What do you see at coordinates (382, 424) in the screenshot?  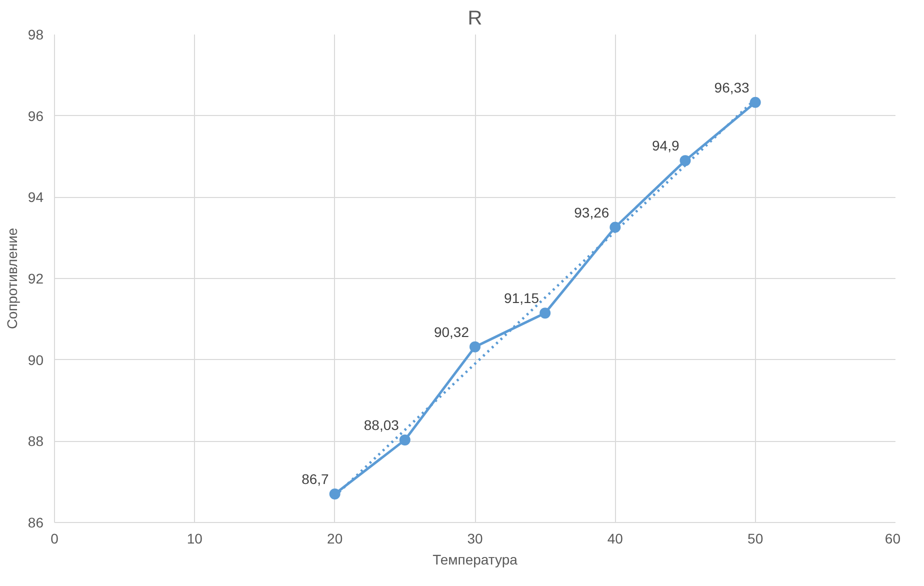 I see `data-label: 88,03` at bounding box center [382, 424].